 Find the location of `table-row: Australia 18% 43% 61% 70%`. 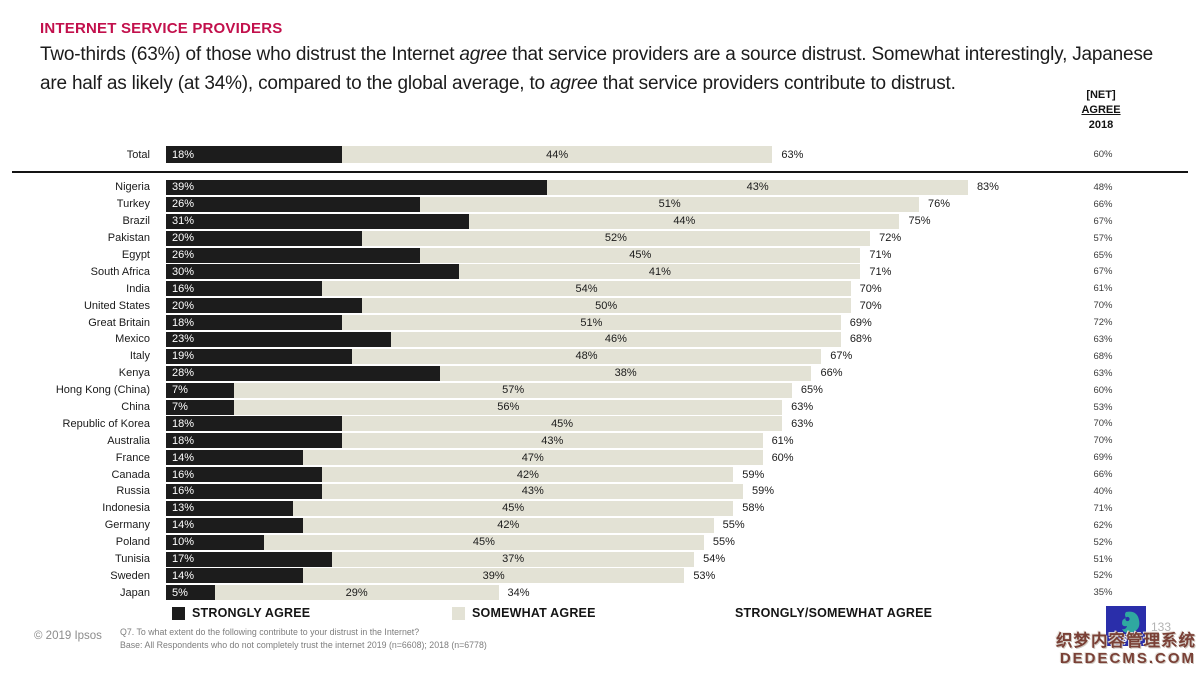

table-row: Australia 18% 43% 61% 70% is located at coordinates (600, 440).